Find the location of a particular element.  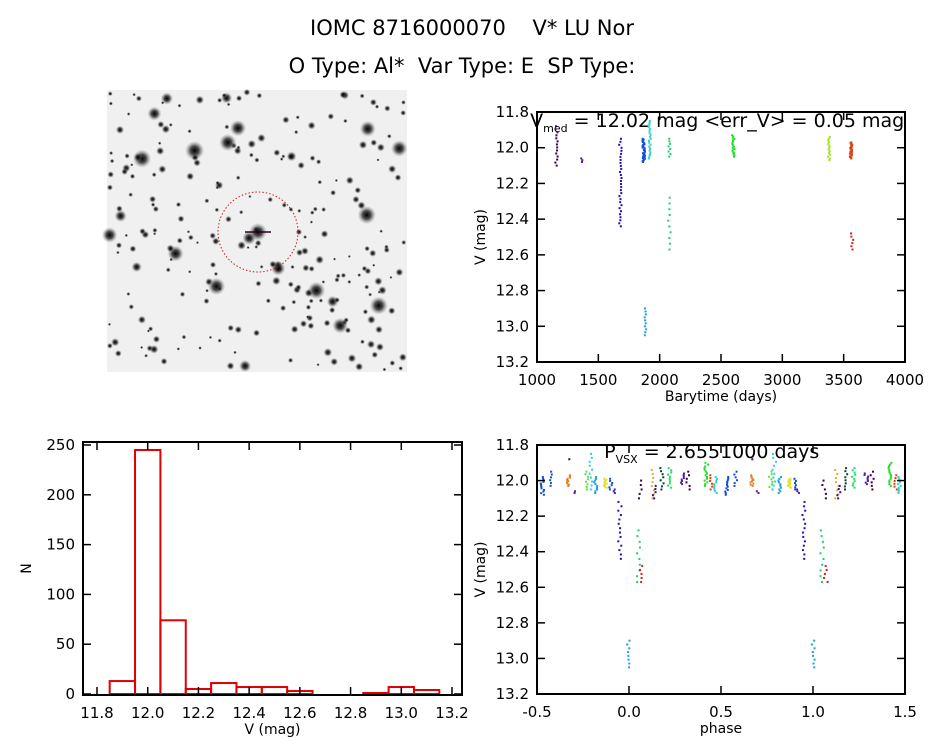

histogram-xlabel: V (mag) is located at coordinates (272, 730).